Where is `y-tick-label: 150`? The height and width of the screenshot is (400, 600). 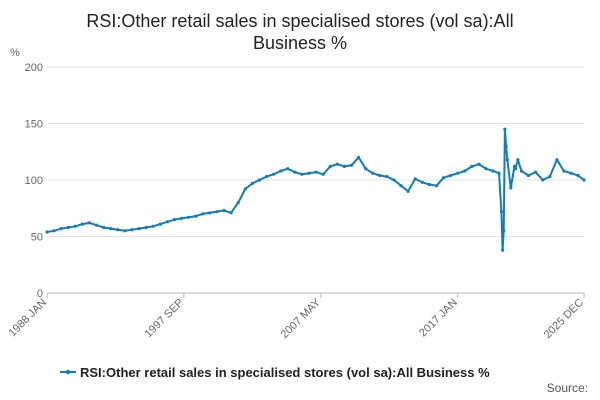 y-tick-label: 150 is located at coordinates (34, 125).